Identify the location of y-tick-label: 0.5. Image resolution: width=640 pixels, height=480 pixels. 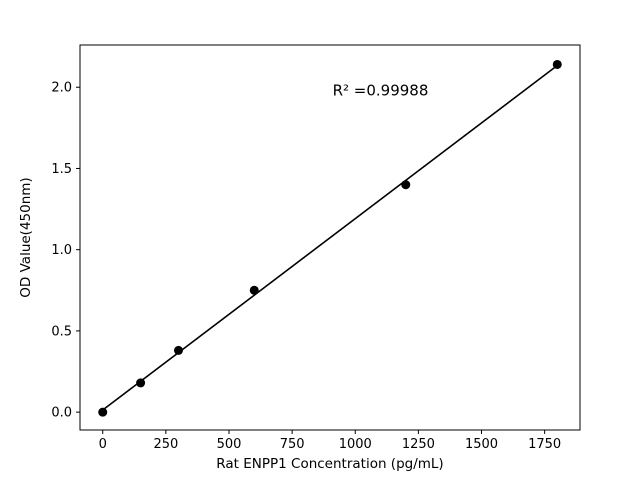
(61, 331).